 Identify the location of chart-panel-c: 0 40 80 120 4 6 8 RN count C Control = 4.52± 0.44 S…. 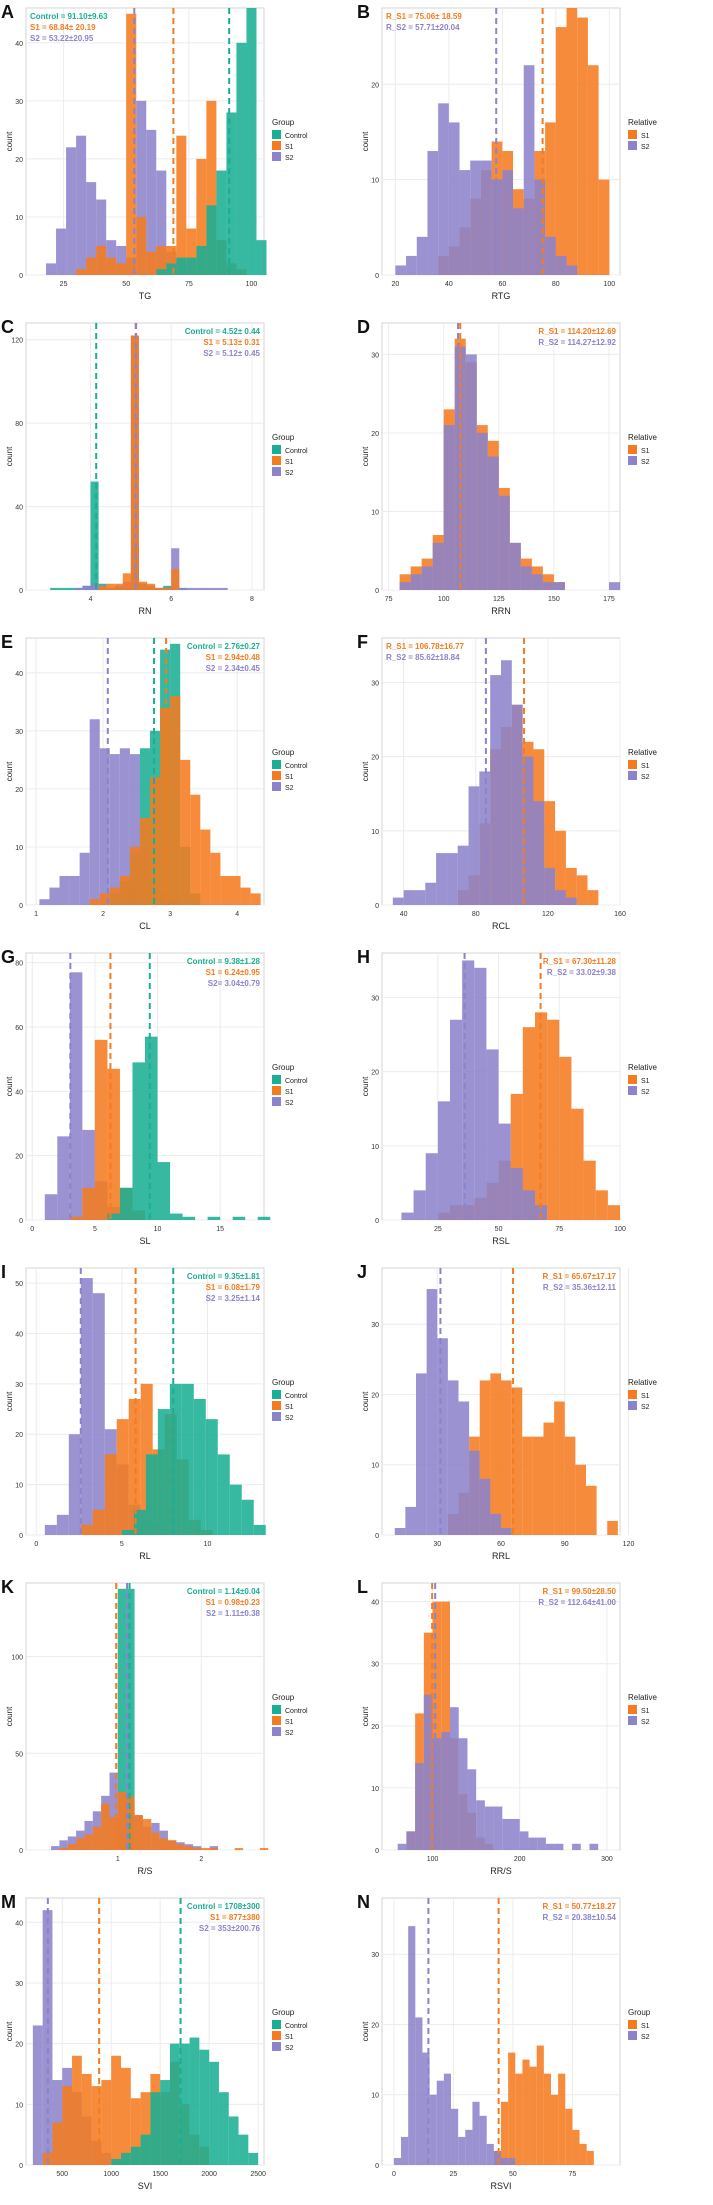
(178, 472).